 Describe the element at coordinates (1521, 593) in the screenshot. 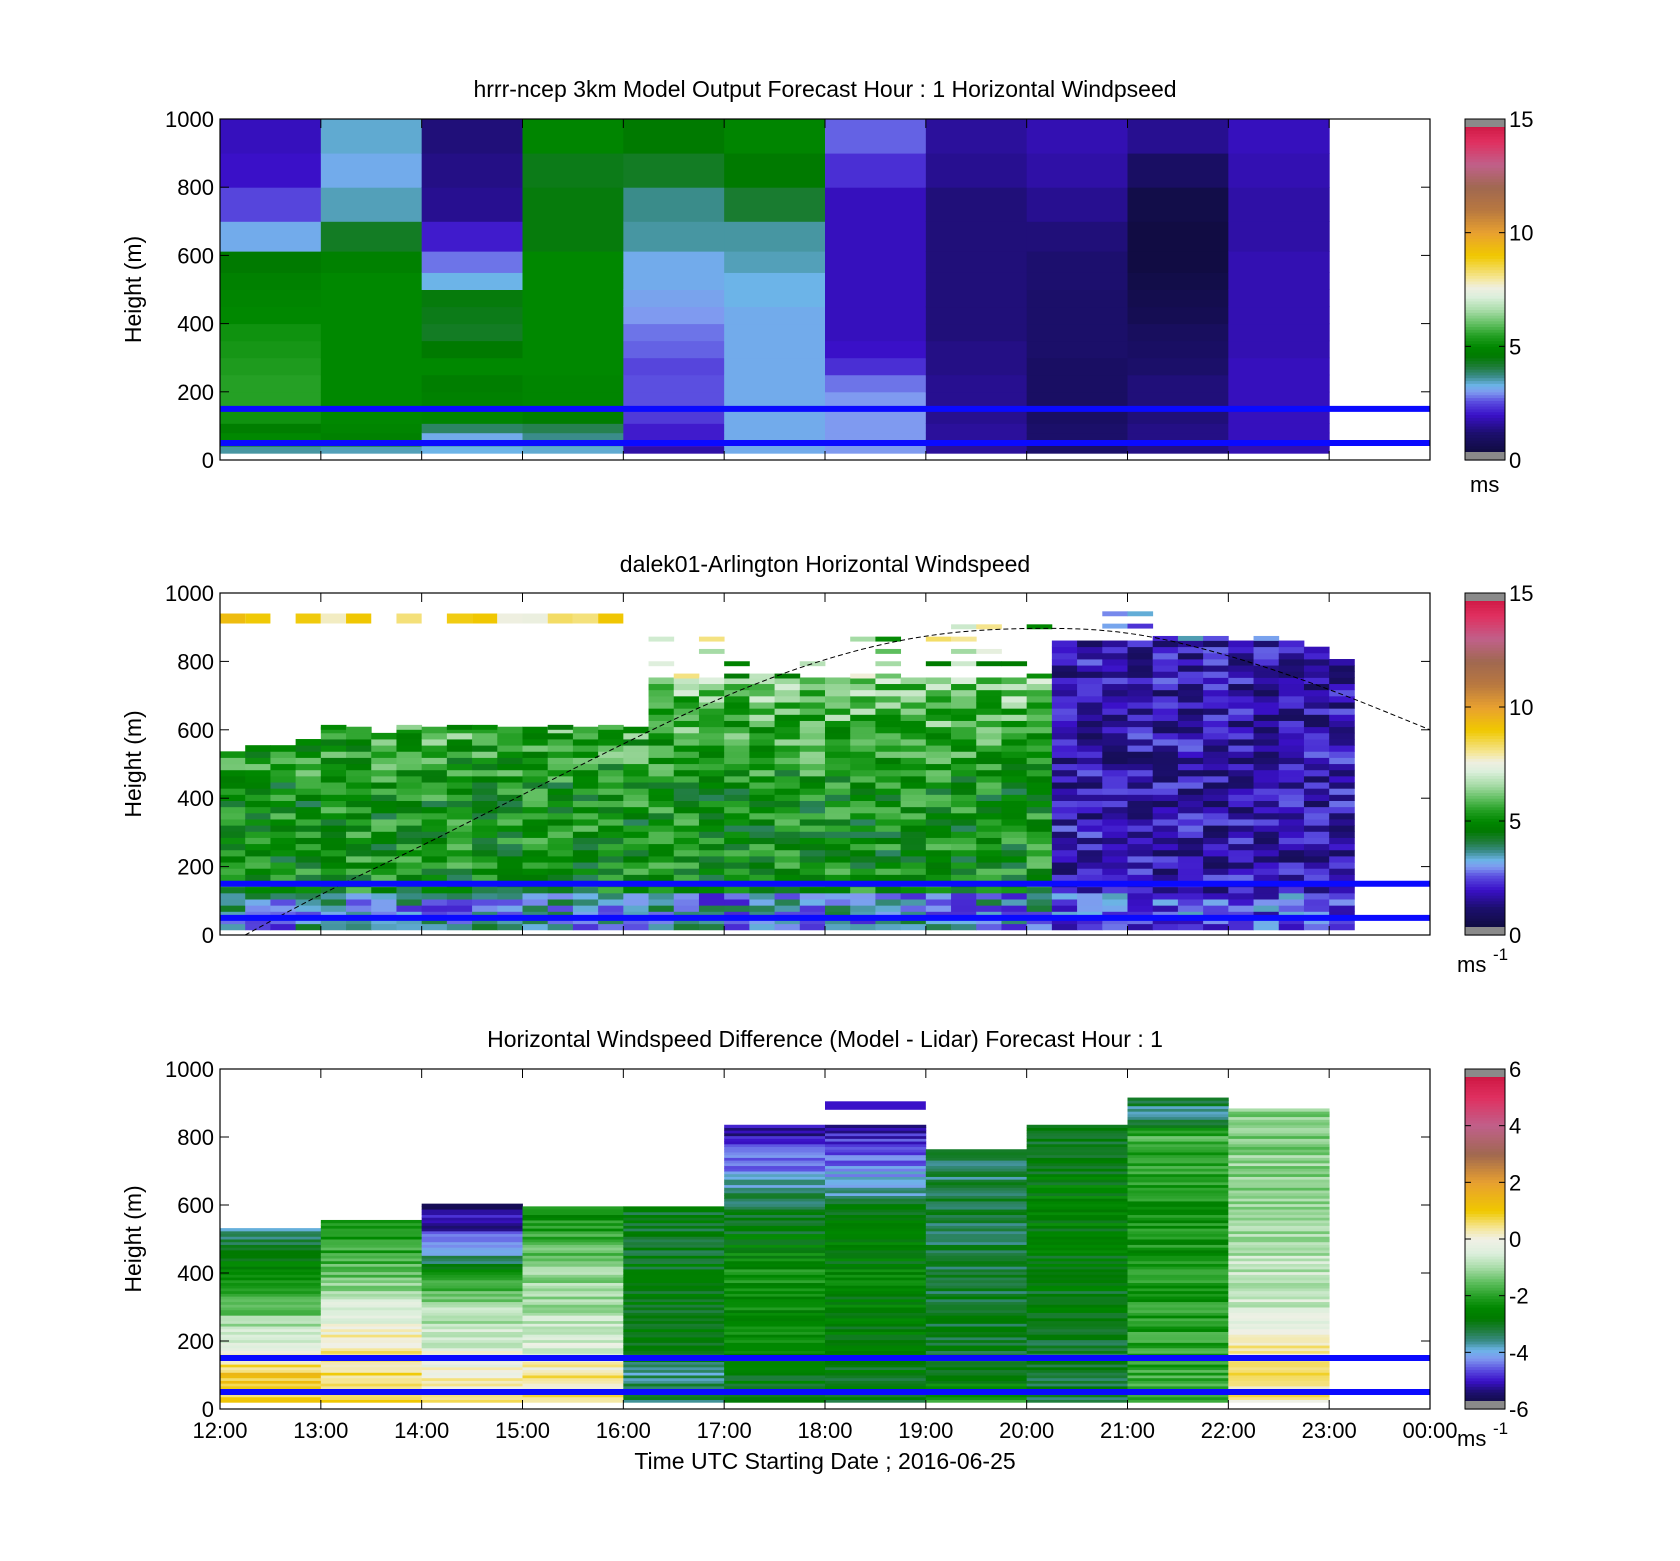

I see `colorbar-tick-label: 15` at that location.